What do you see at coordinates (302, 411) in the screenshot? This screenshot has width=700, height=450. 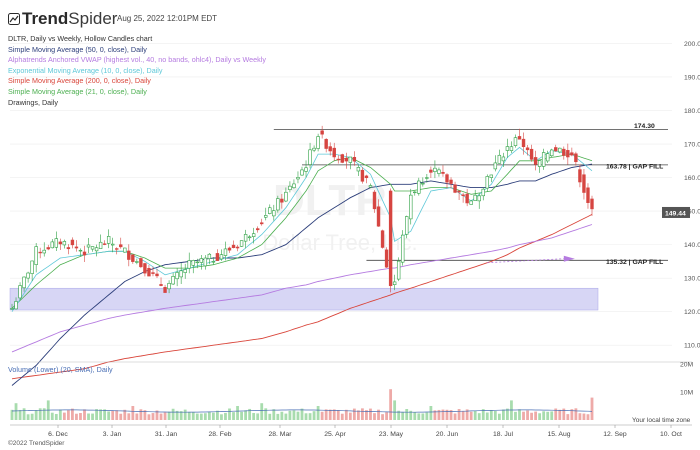 I see `volume-sma-line` at bounding box center [302, 411].